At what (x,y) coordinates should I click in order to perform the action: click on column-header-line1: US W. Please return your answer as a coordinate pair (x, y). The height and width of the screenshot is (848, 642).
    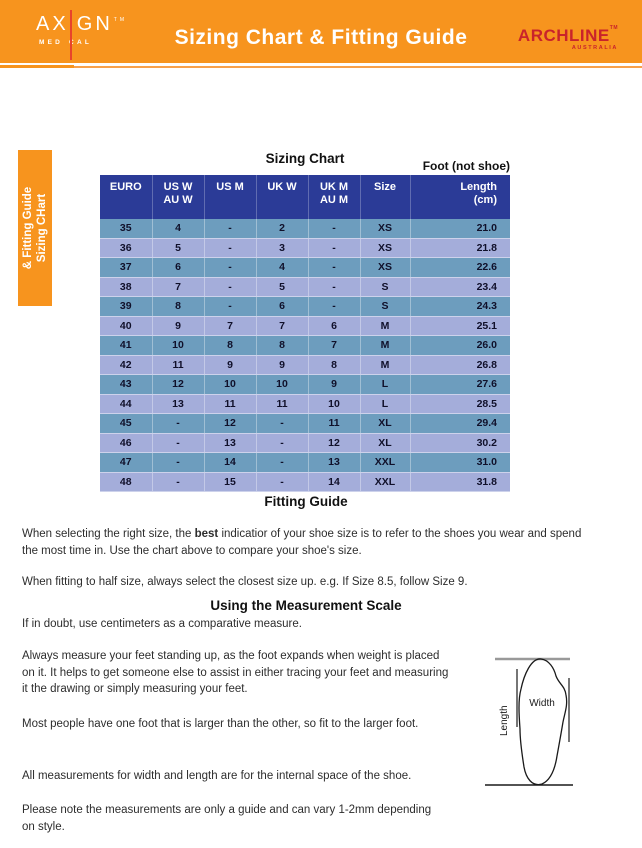
    Looking at the image, I should click on (178, 187).